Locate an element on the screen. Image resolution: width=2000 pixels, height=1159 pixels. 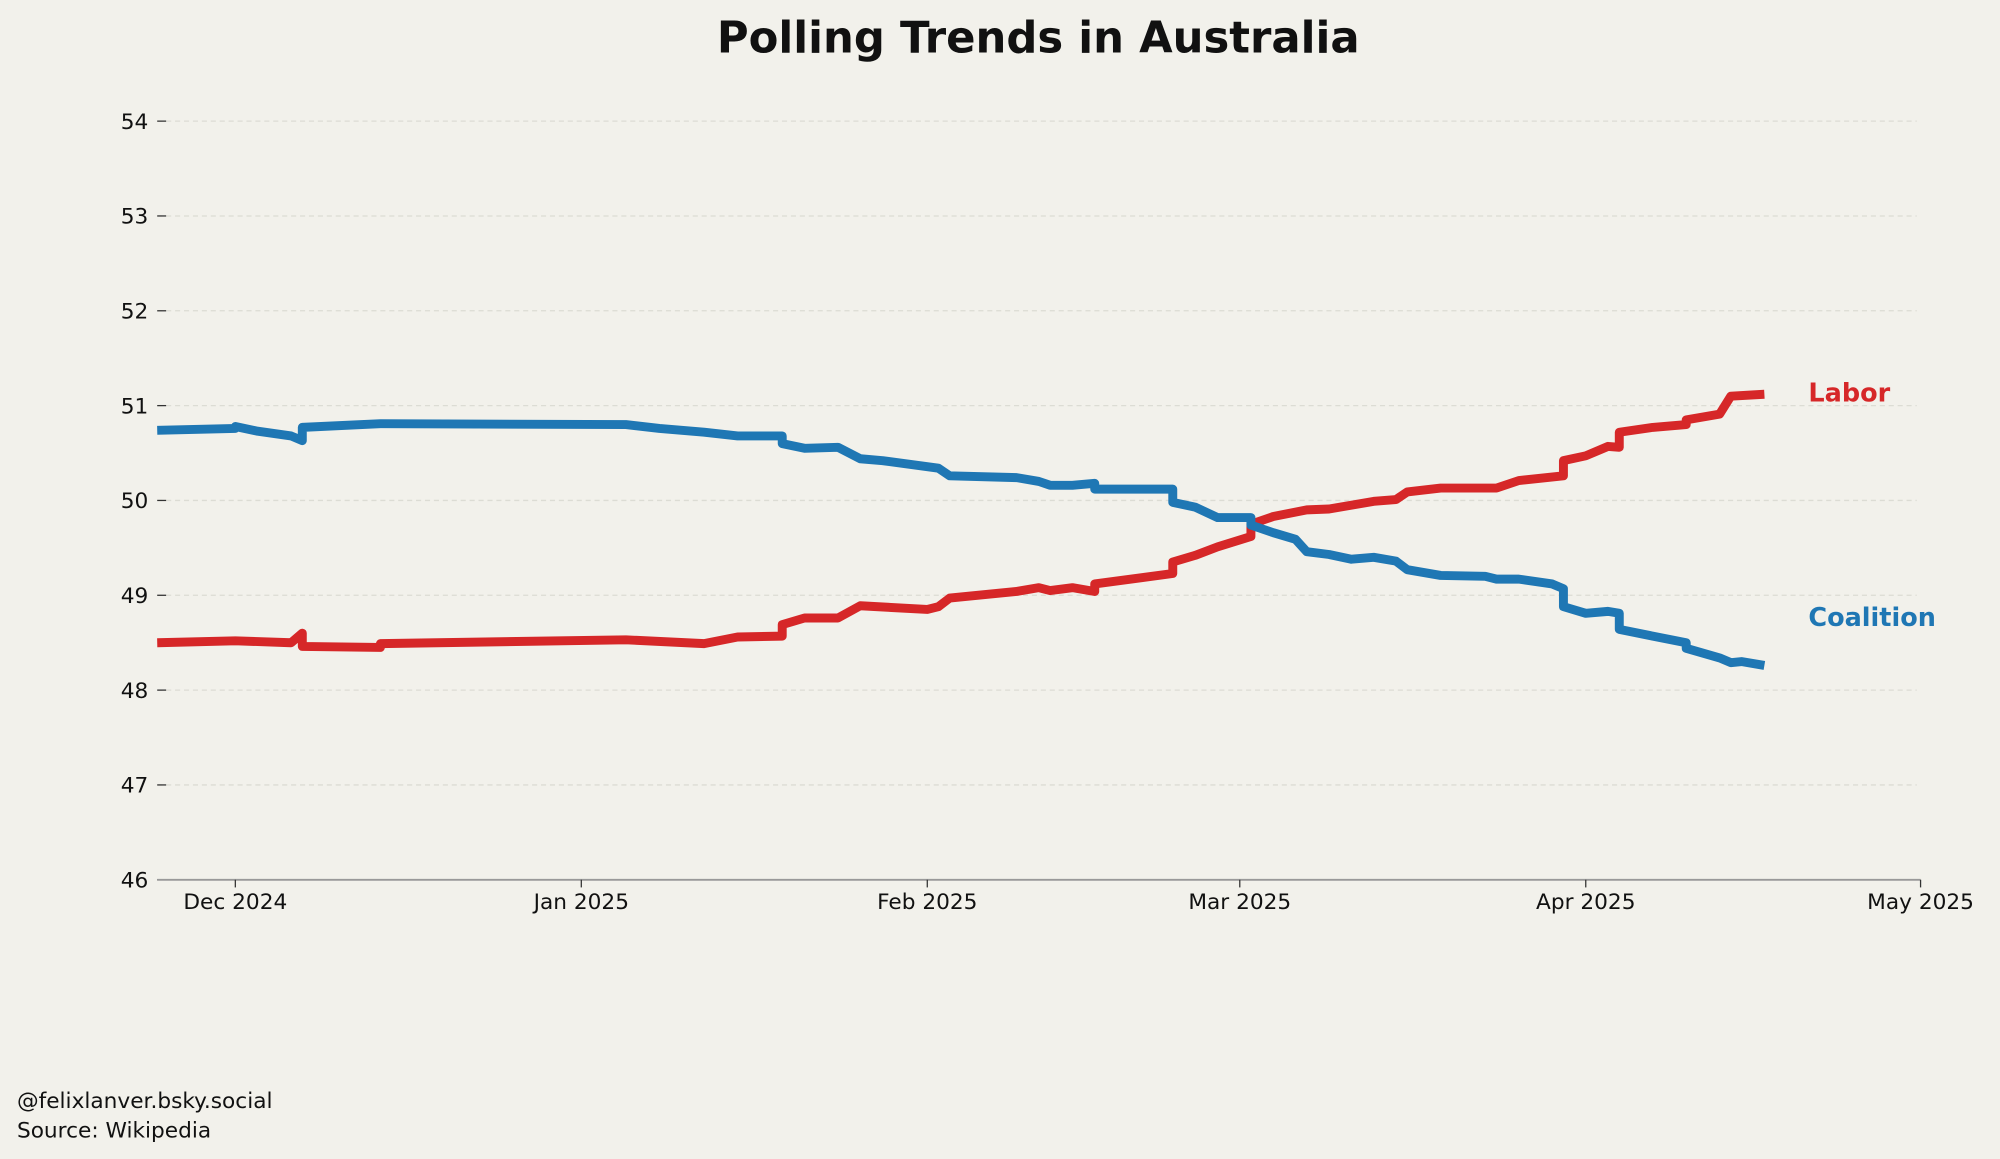
y-tick-label: 50 is located at coordinates (135, 501).